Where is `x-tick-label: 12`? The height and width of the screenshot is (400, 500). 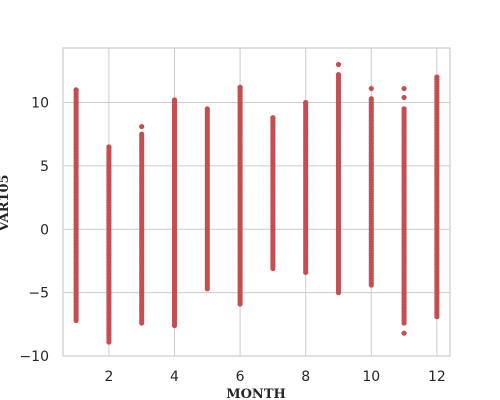
x-tick-label: 12 is located at coordinates (437, 377).